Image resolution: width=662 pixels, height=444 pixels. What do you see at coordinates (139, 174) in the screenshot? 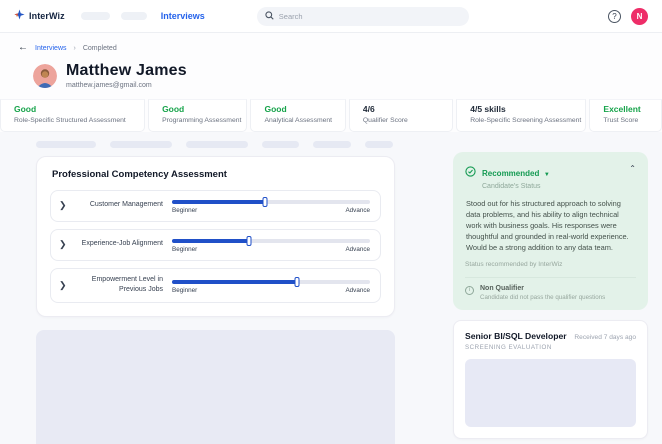
I see `panel-title: Professional Competency Assessment` at bounding box center [139, 174].